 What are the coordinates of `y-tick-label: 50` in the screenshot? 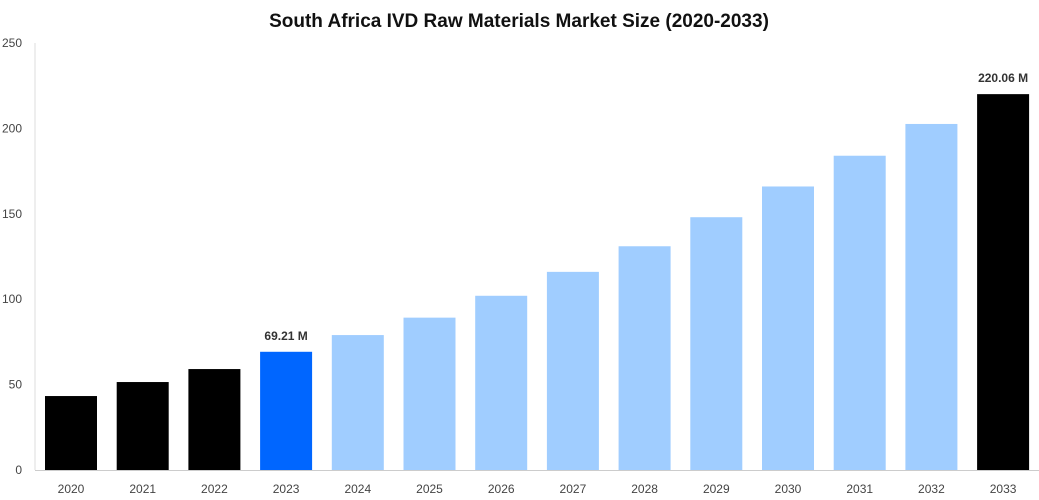 It's located at (16, 385).